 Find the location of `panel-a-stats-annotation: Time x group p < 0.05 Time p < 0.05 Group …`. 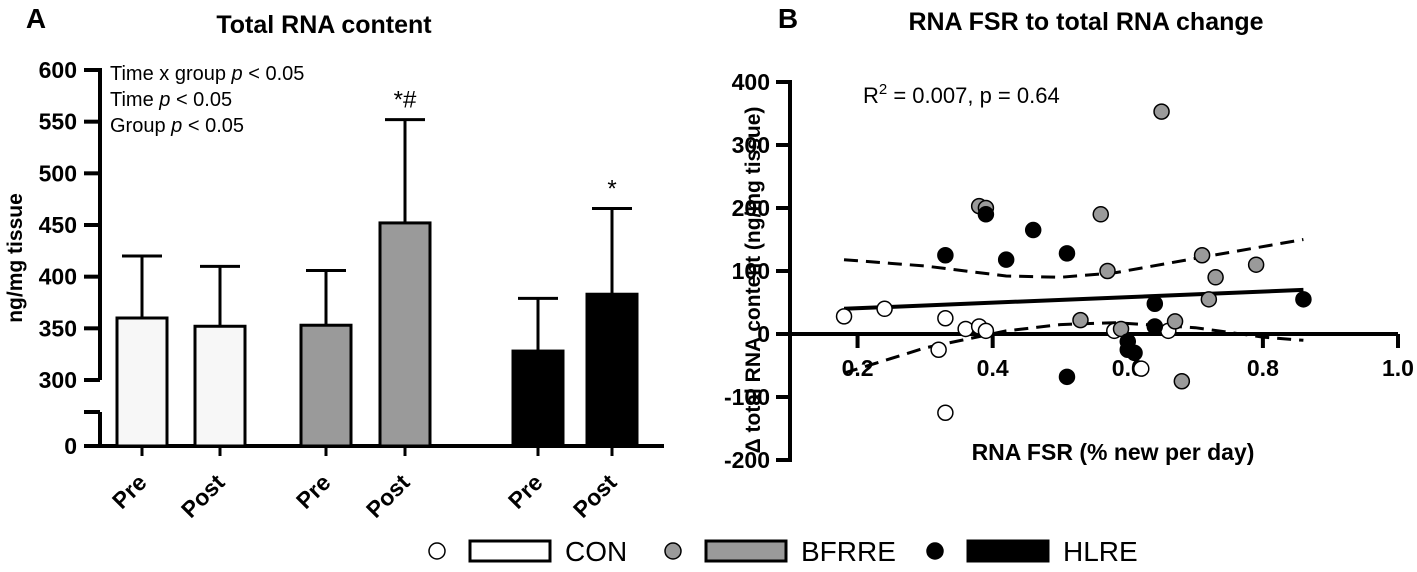

panel-a-stats-annotation: Time x group p < 0.05 Time p < 0.05 Group … is located at coordinates (207, 100).